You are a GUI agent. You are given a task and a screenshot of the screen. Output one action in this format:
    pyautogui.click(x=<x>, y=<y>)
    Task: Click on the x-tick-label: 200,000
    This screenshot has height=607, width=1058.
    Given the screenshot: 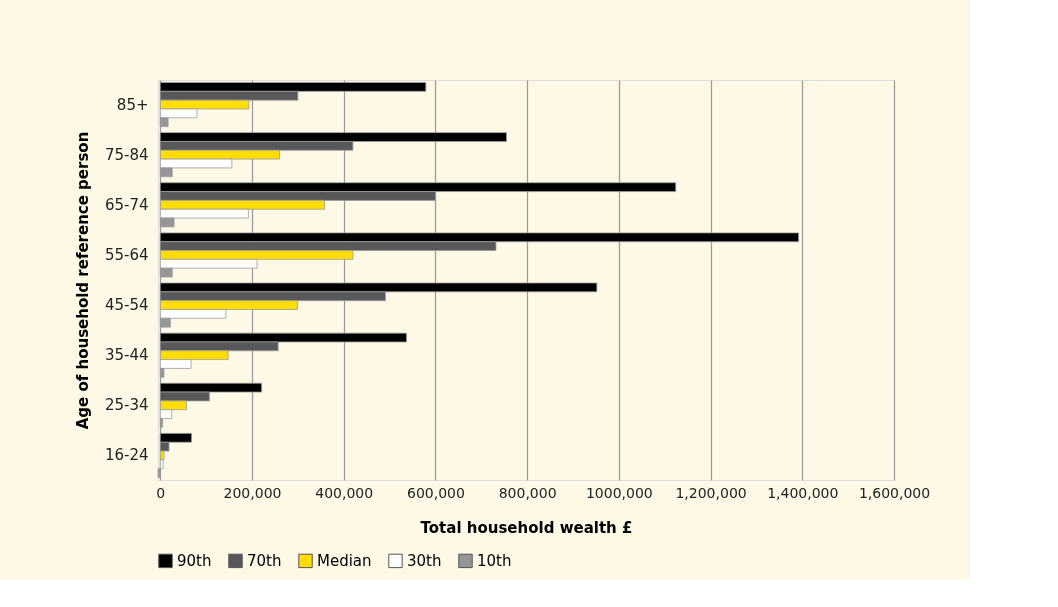 What is the action you would take?
    pyautogui.click(x=252, y=492)
    